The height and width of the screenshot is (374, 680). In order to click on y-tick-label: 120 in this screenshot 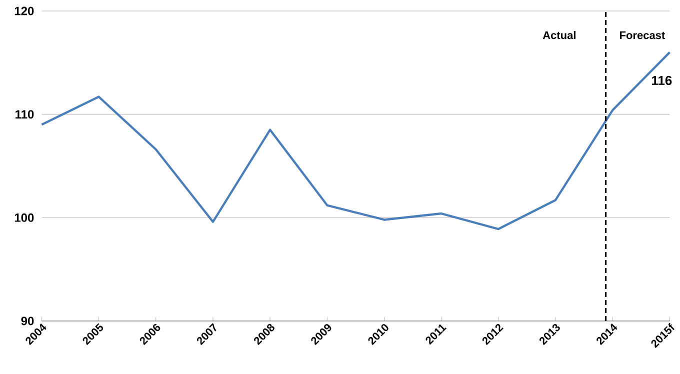, I will do `click(24, 11)`.